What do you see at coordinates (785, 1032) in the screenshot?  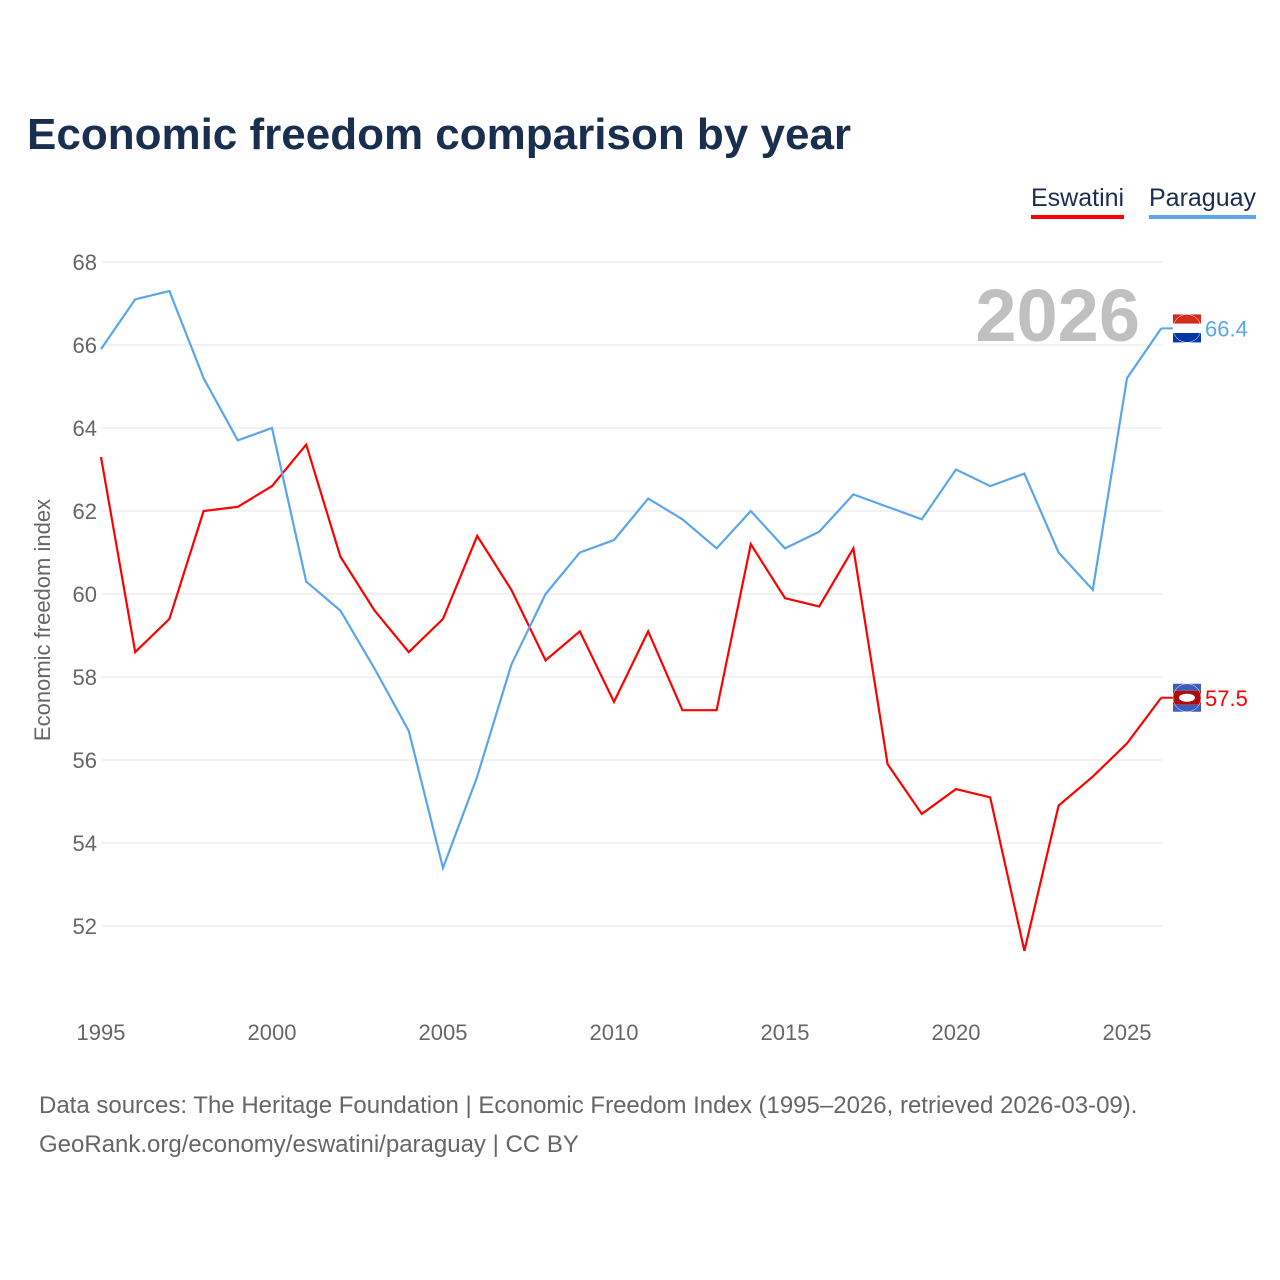 I see `x-tick-label: 2015` at bounding box center [785, 1032].